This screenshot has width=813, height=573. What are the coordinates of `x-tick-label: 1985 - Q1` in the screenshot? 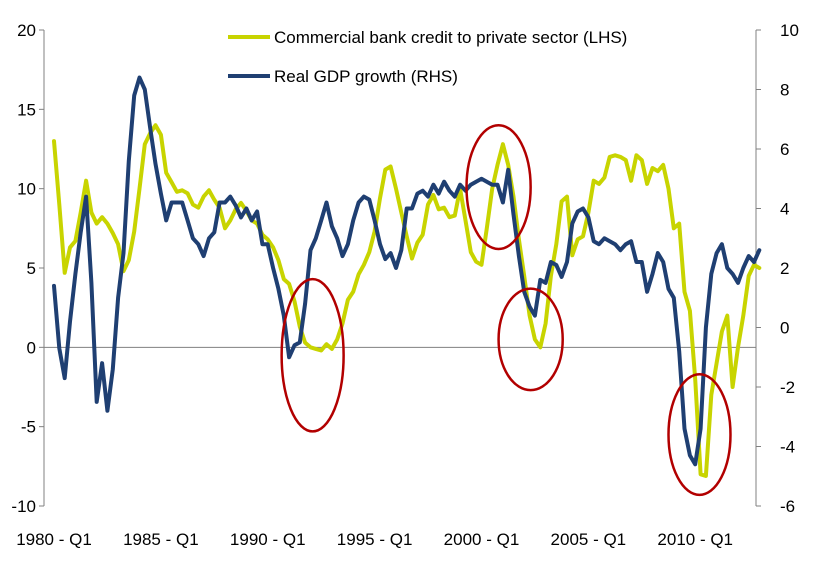 It's located at (161, 539).